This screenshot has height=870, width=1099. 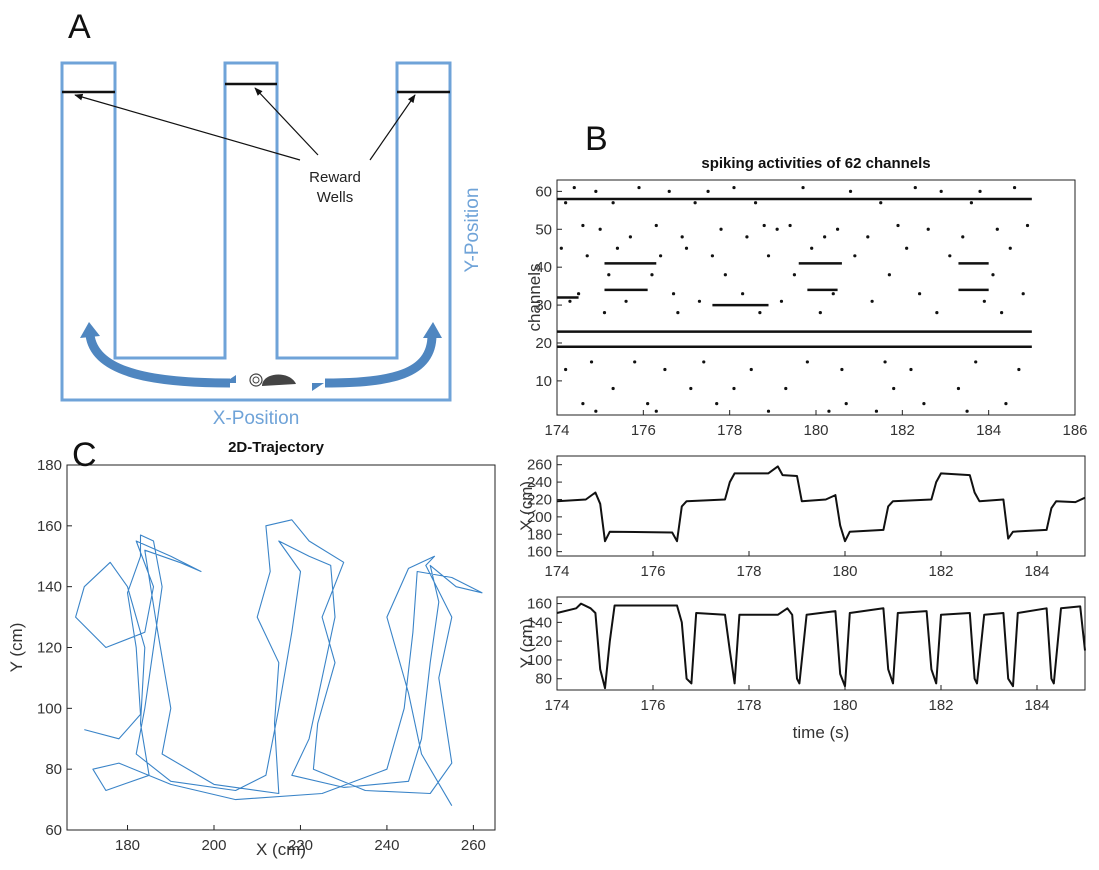 What do you see at coordinates (534, 297) in the screenshot?
I see `y-axis-label: channels` at bounding box center [534, 297].